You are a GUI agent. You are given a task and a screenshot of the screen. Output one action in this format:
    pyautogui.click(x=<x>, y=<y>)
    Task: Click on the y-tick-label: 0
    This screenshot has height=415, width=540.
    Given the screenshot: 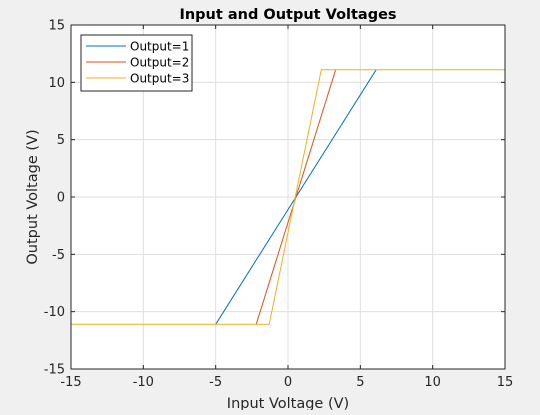 What is the action you would take?
    pyautogui.click(x=61, y=198)
    